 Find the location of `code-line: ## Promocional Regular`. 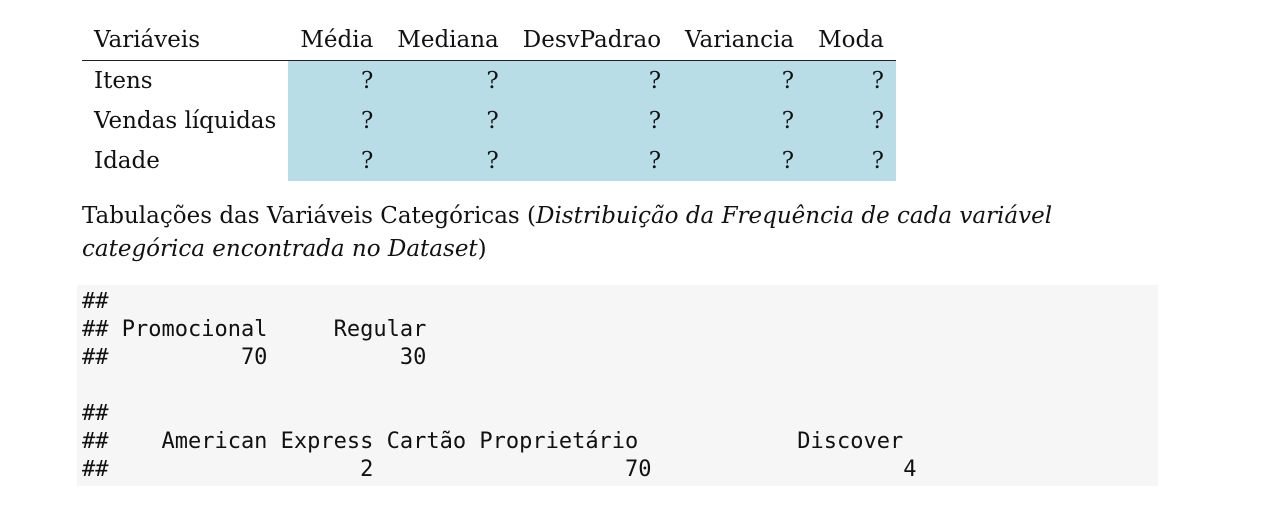

code-line: ## Promocional Regular is located at coordinates (254, 329).